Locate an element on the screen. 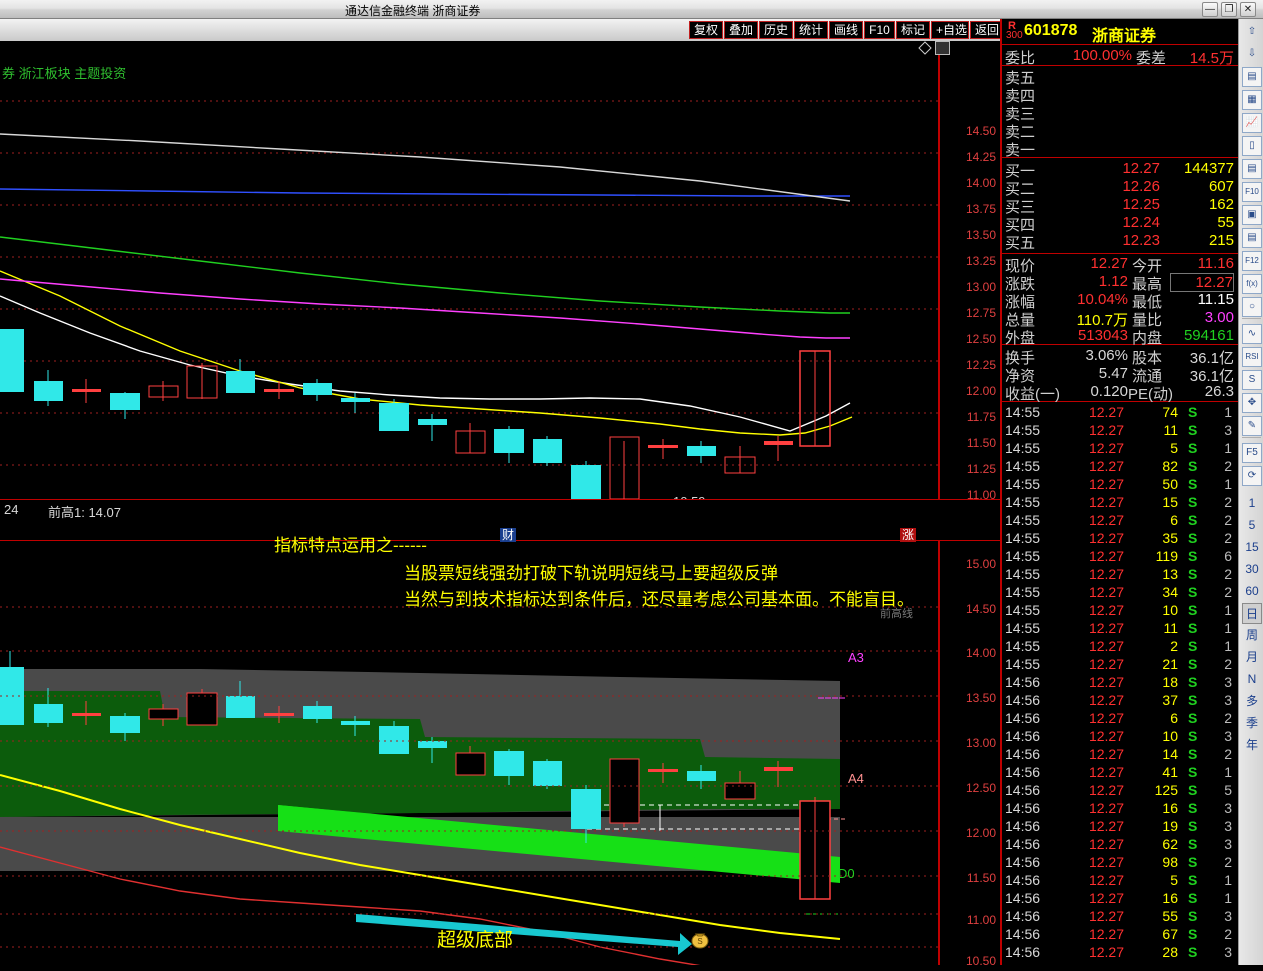  close-button: ✕ is located at coordinates (1248, 9).